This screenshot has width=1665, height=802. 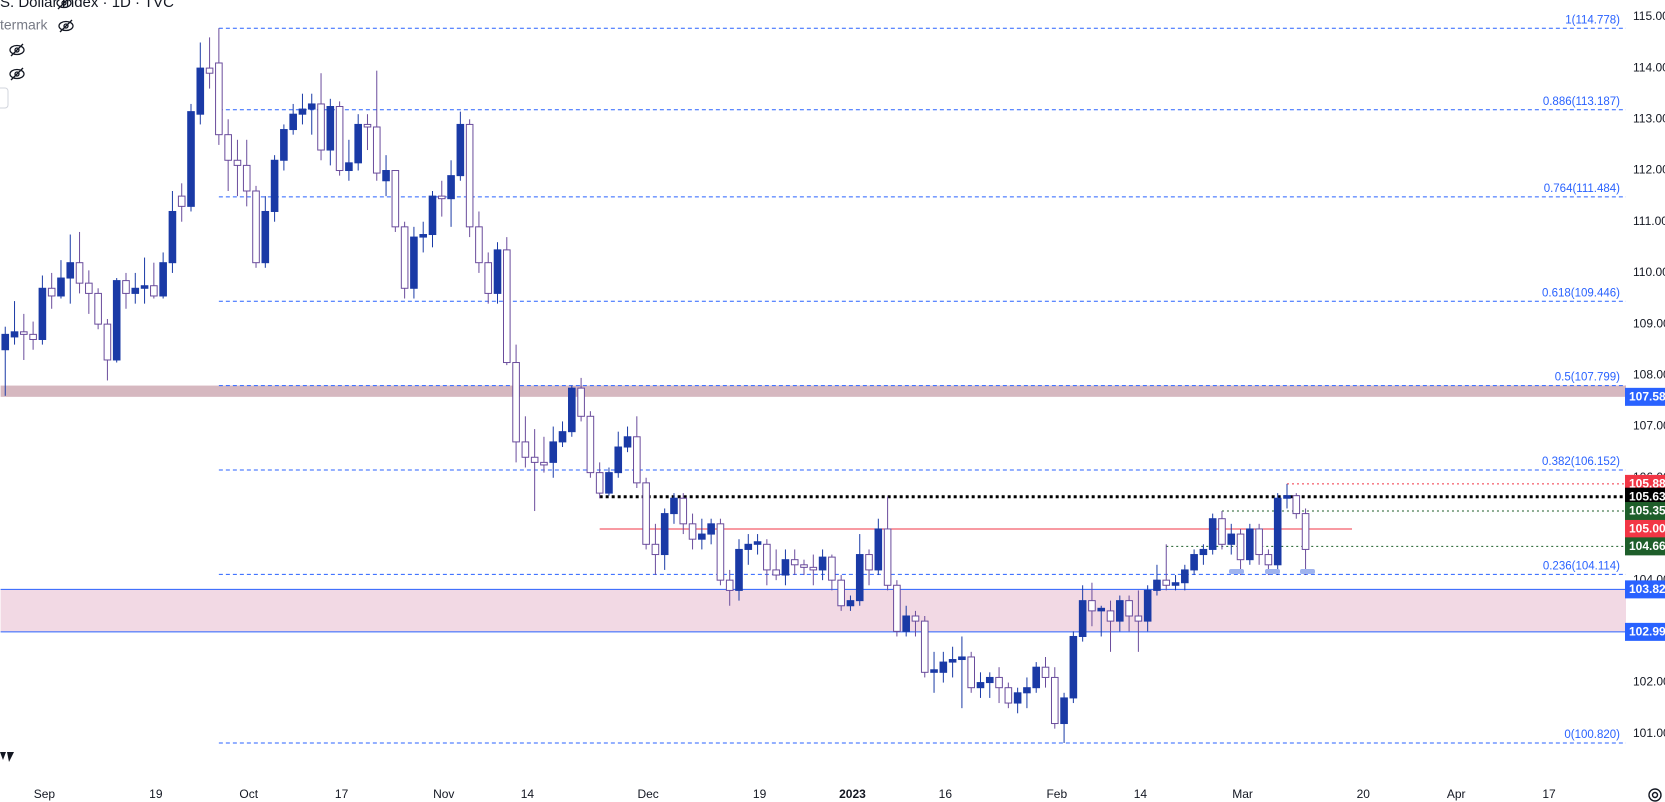 I want to click on collapse-button, so click(x=4, y=98).